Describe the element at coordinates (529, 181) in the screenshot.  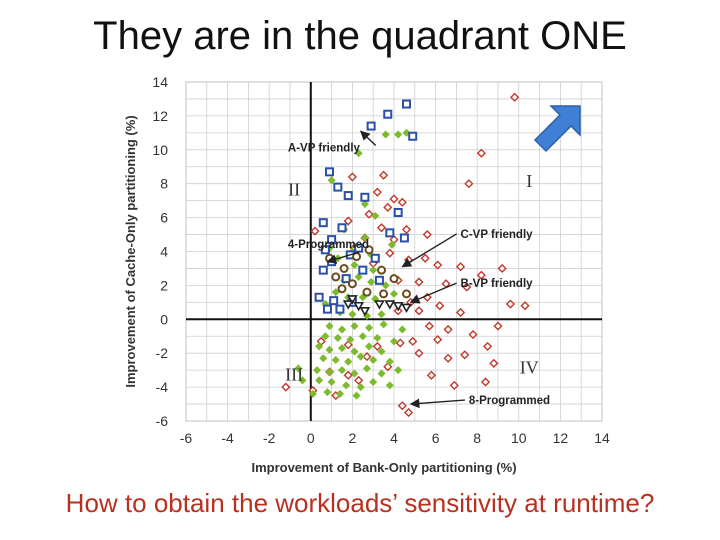
I see `quadrant-label: I` at that location.